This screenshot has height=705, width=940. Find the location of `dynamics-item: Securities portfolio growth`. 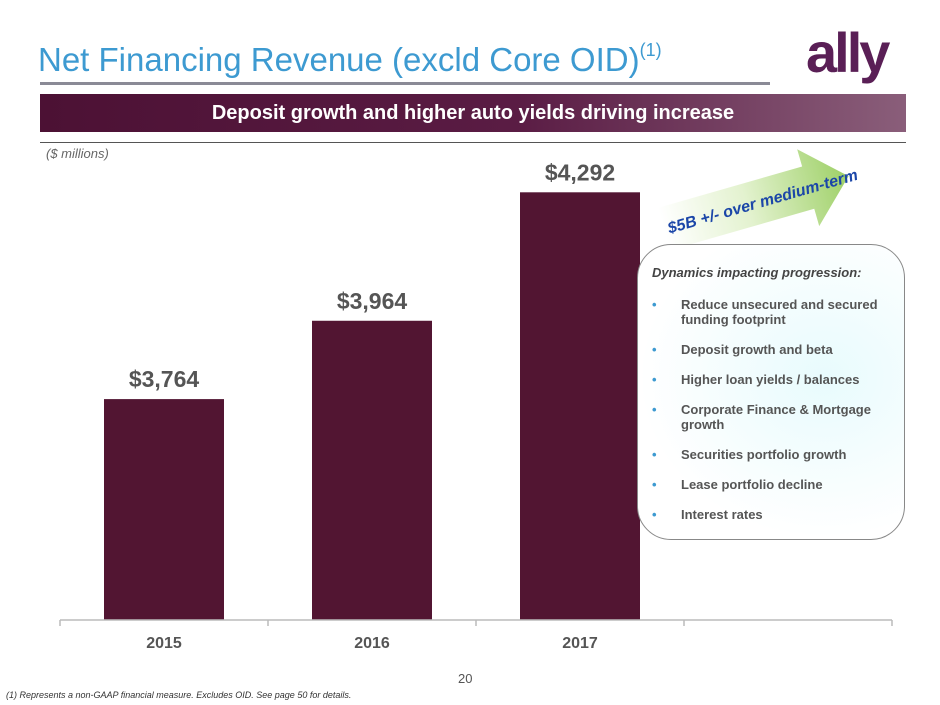

dynamics-item: Securities portfolio growth is located at coordinates (772, 454).